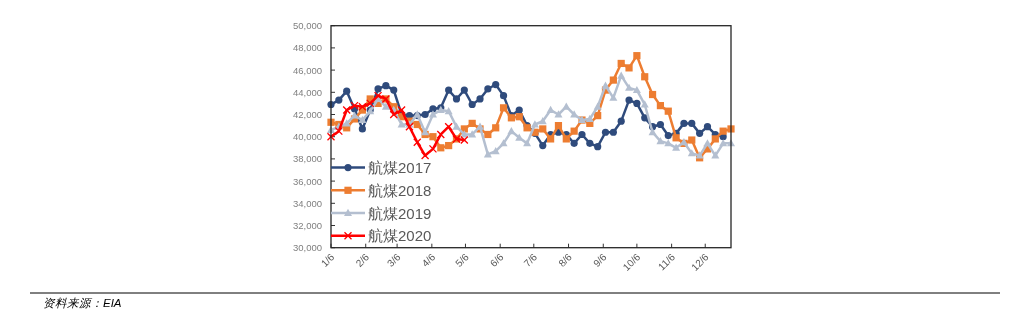  I want to click on y-tick-label: 48,000, so click(307, 48).